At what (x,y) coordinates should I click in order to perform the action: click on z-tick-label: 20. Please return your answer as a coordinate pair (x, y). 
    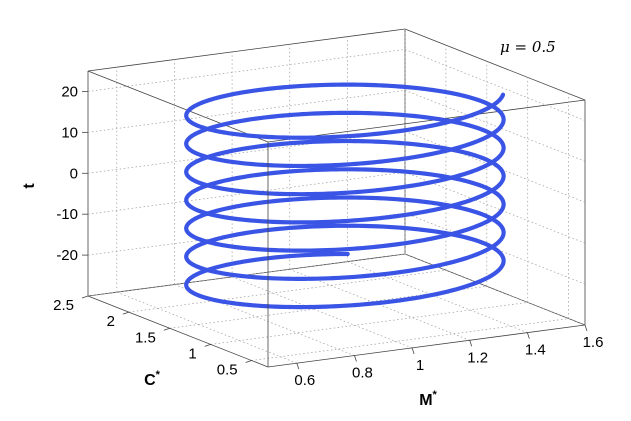
    Looking at the image, I should click on (69, 91).